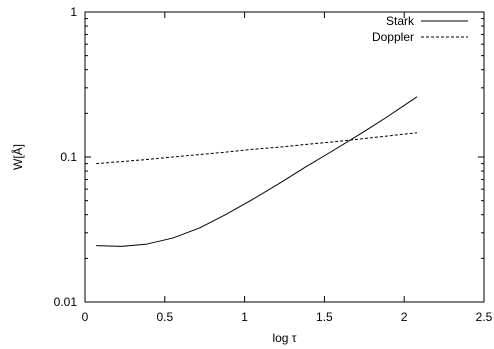  I want to click on x-tick-label: 0, so click(85, 317).